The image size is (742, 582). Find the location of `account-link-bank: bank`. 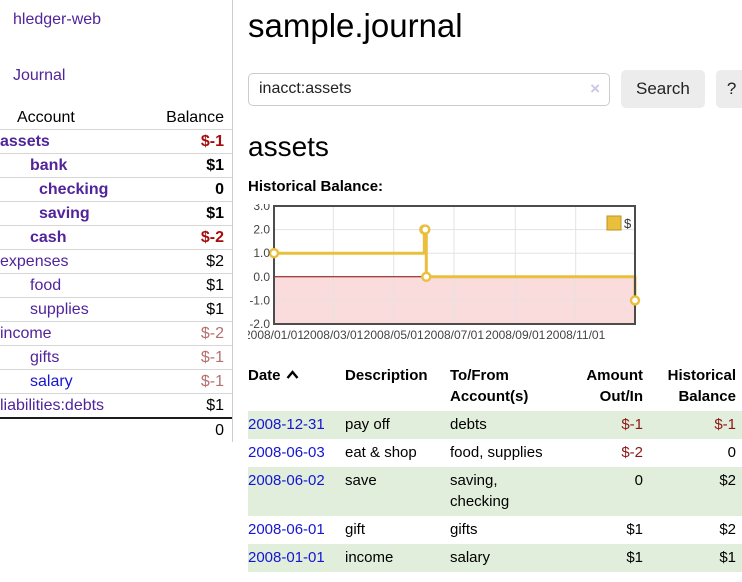

account-link-bank: bank is located at coordinates (49, 165).